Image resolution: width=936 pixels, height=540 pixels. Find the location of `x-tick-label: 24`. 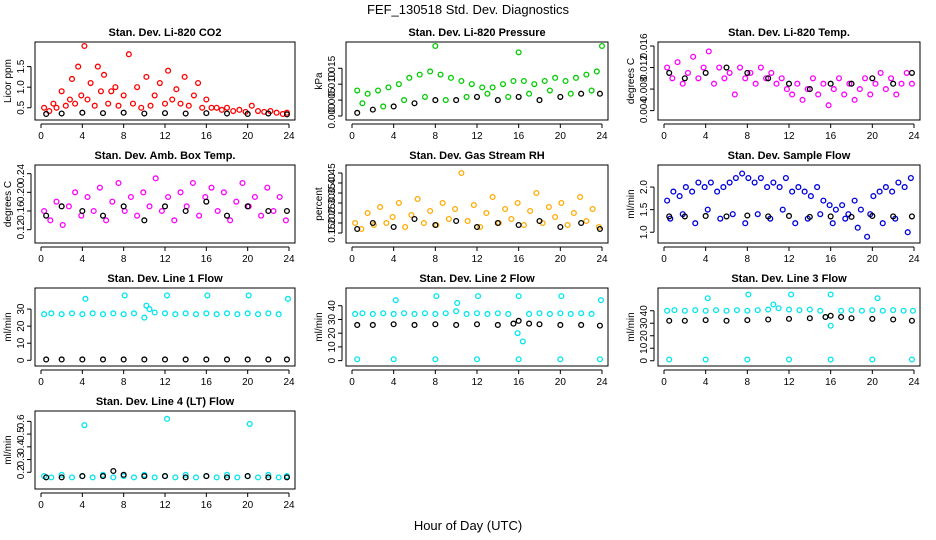

x-tick-label: 24 is located at coordinates (289, 259).